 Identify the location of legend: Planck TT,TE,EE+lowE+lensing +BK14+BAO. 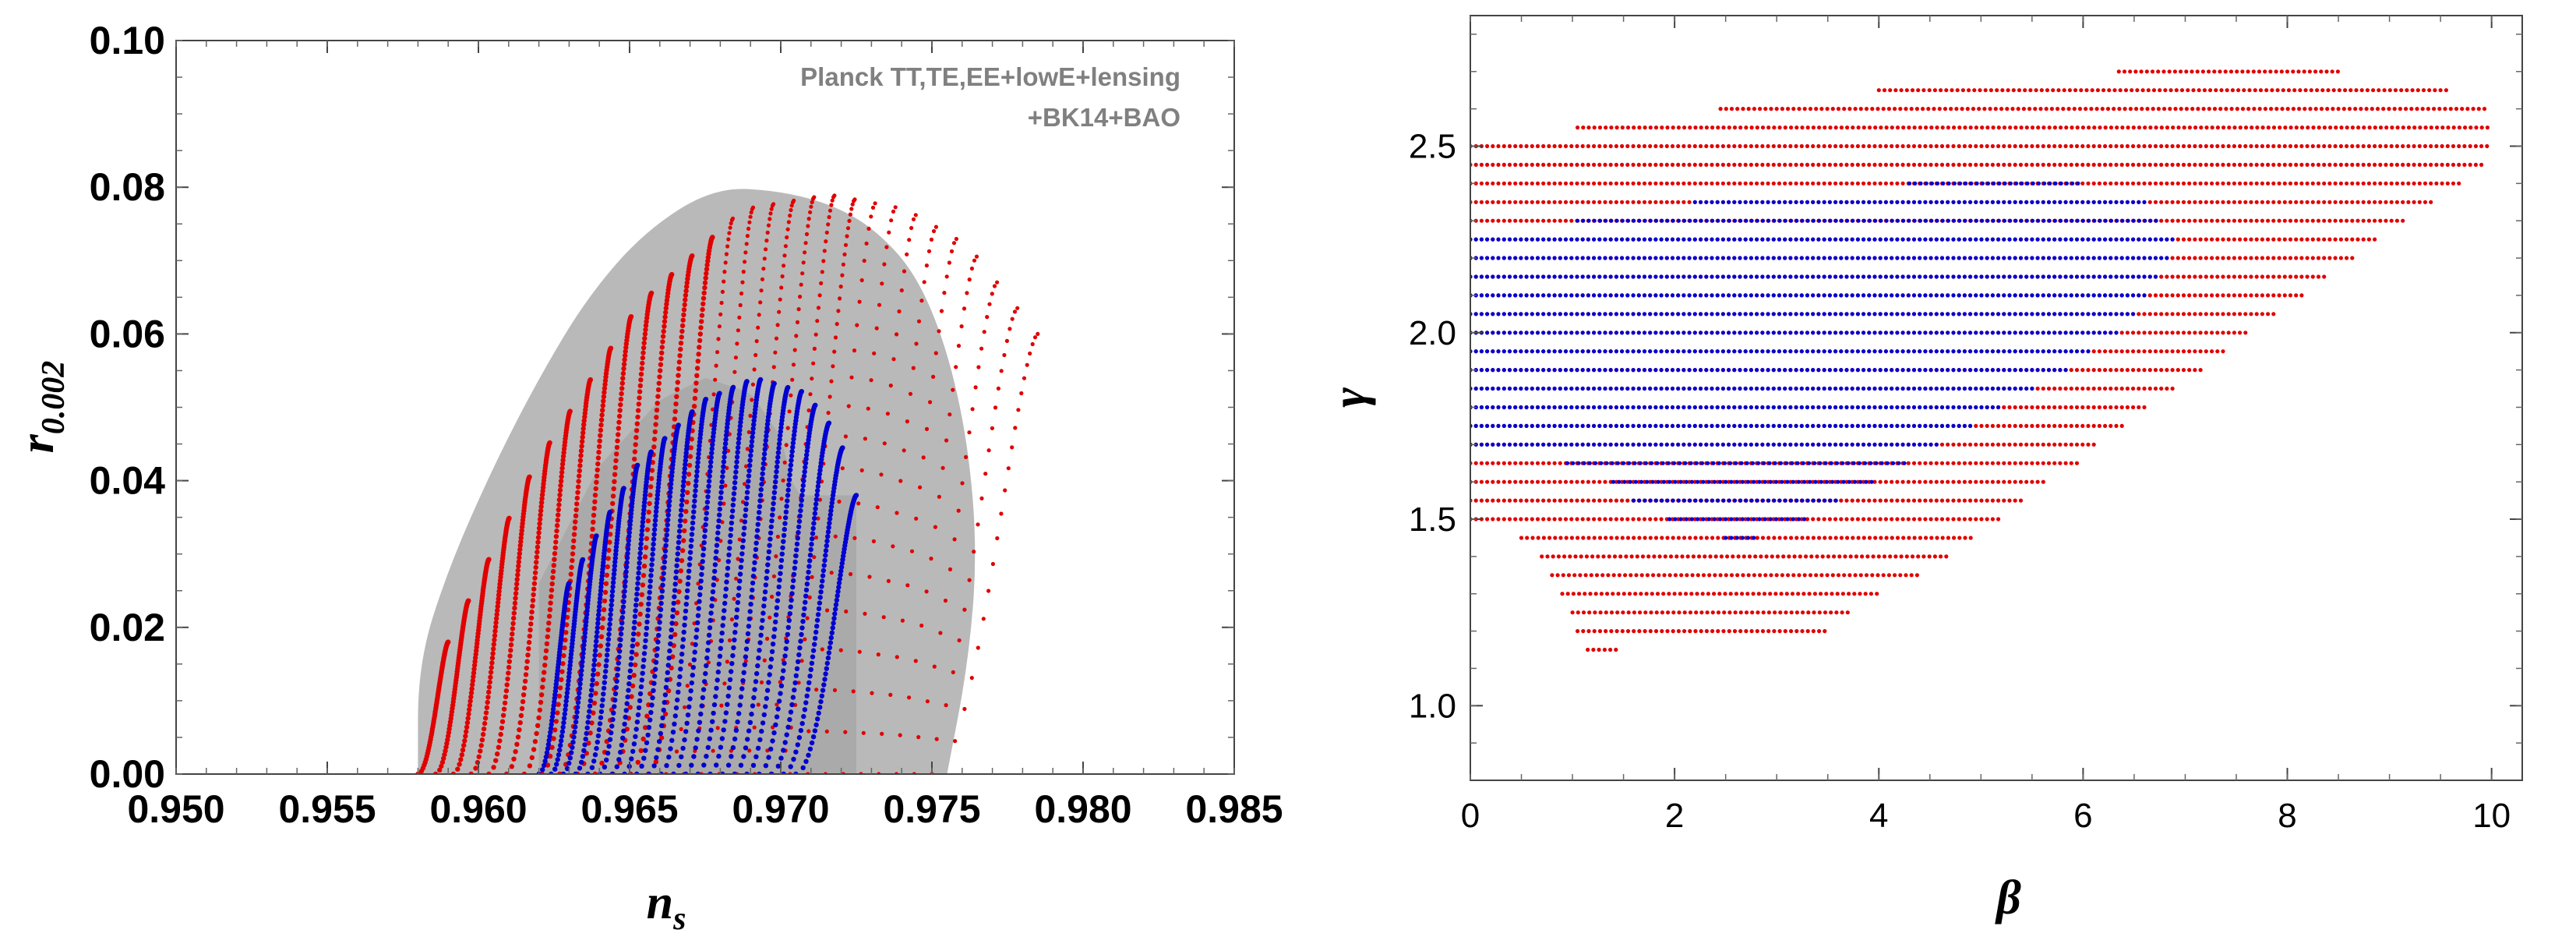
(990, 97).